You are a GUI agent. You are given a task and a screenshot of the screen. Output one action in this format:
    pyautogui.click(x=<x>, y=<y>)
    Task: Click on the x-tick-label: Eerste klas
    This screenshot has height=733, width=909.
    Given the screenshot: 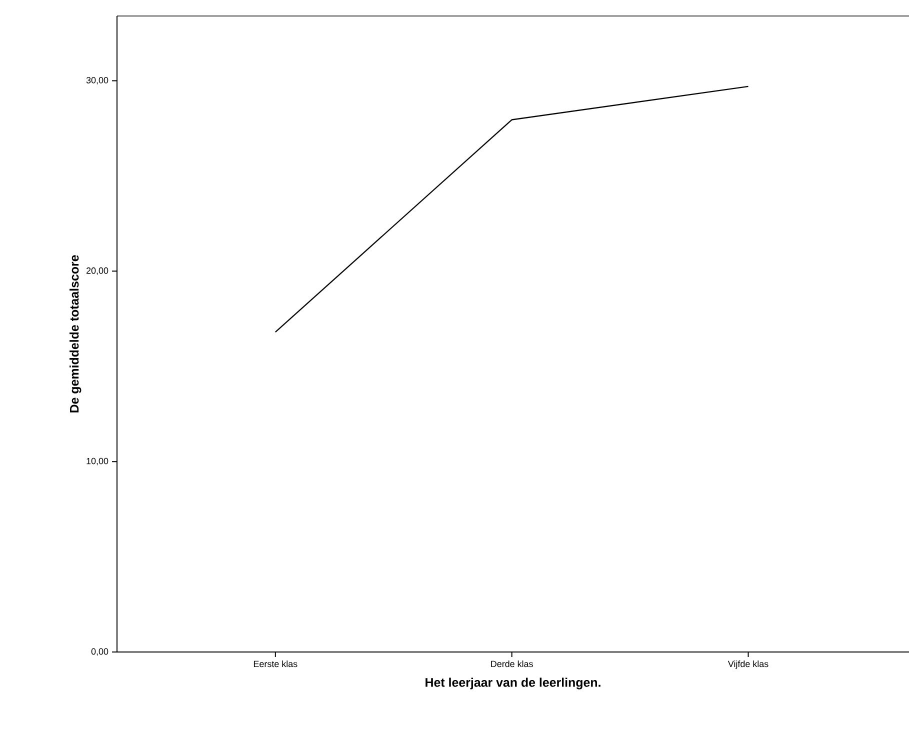 What is the action you would take?
    pyautogui.click(x=276, y=664)
    